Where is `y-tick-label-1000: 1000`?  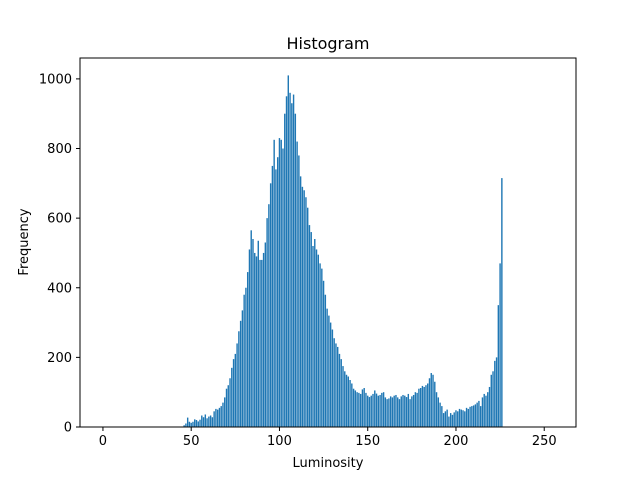 y-tick-label-1000: 1000 is located at coordinates (55, 79).